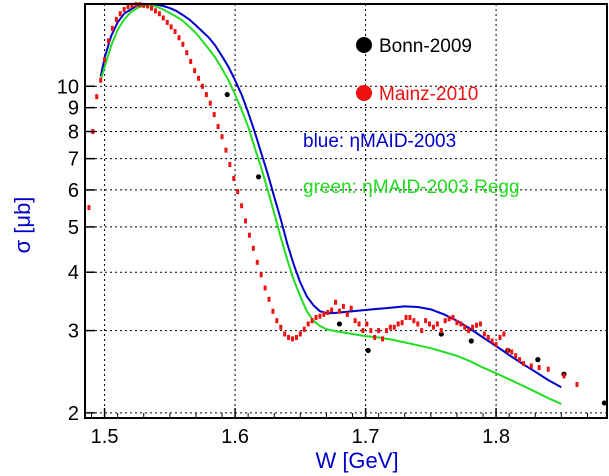 This screenshot has width=609, height=476. Describe the element at coordinates (73, 414) in the screenshot. I see `y-tick-label: 2` at that location.